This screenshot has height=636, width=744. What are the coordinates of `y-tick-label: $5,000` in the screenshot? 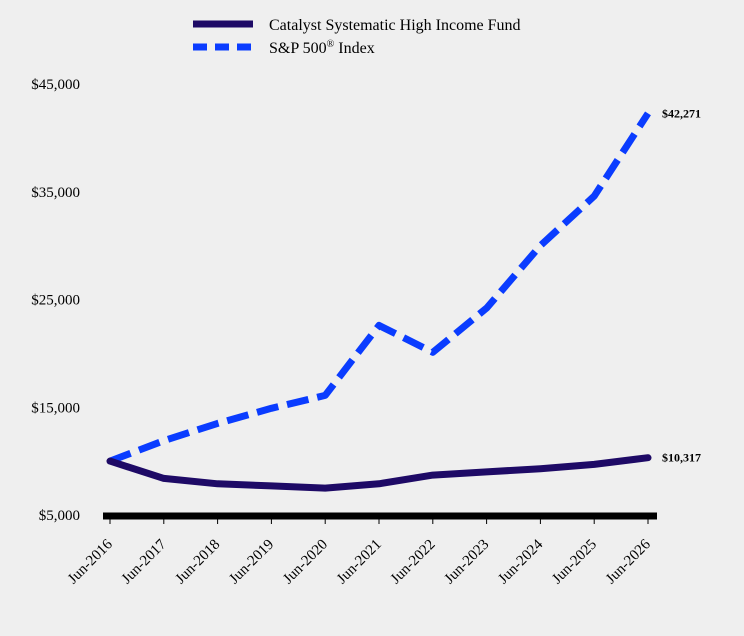 It's located at (59, 516).